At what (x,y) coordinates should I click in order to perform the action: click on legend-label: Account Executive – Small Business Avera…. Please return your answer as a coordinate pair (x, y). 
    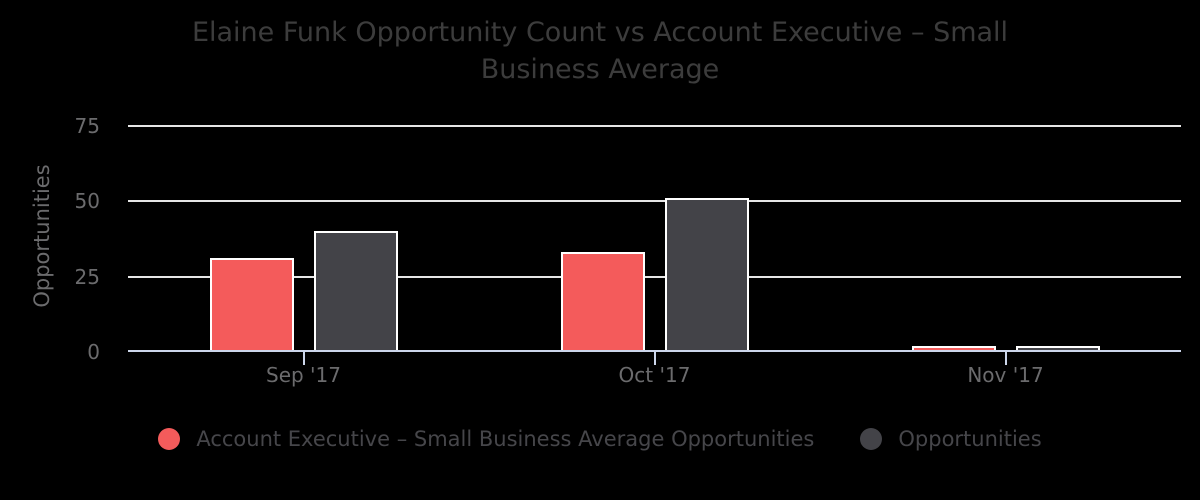
    Looking at the image, I should click on (505, 439).